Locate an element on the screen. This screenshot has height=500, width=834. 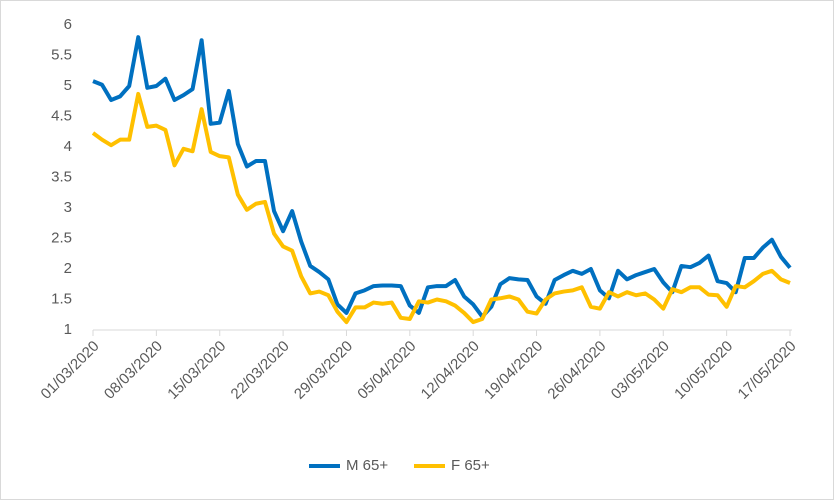
y-tick-label: 3 is located at coordinates (68, 207).